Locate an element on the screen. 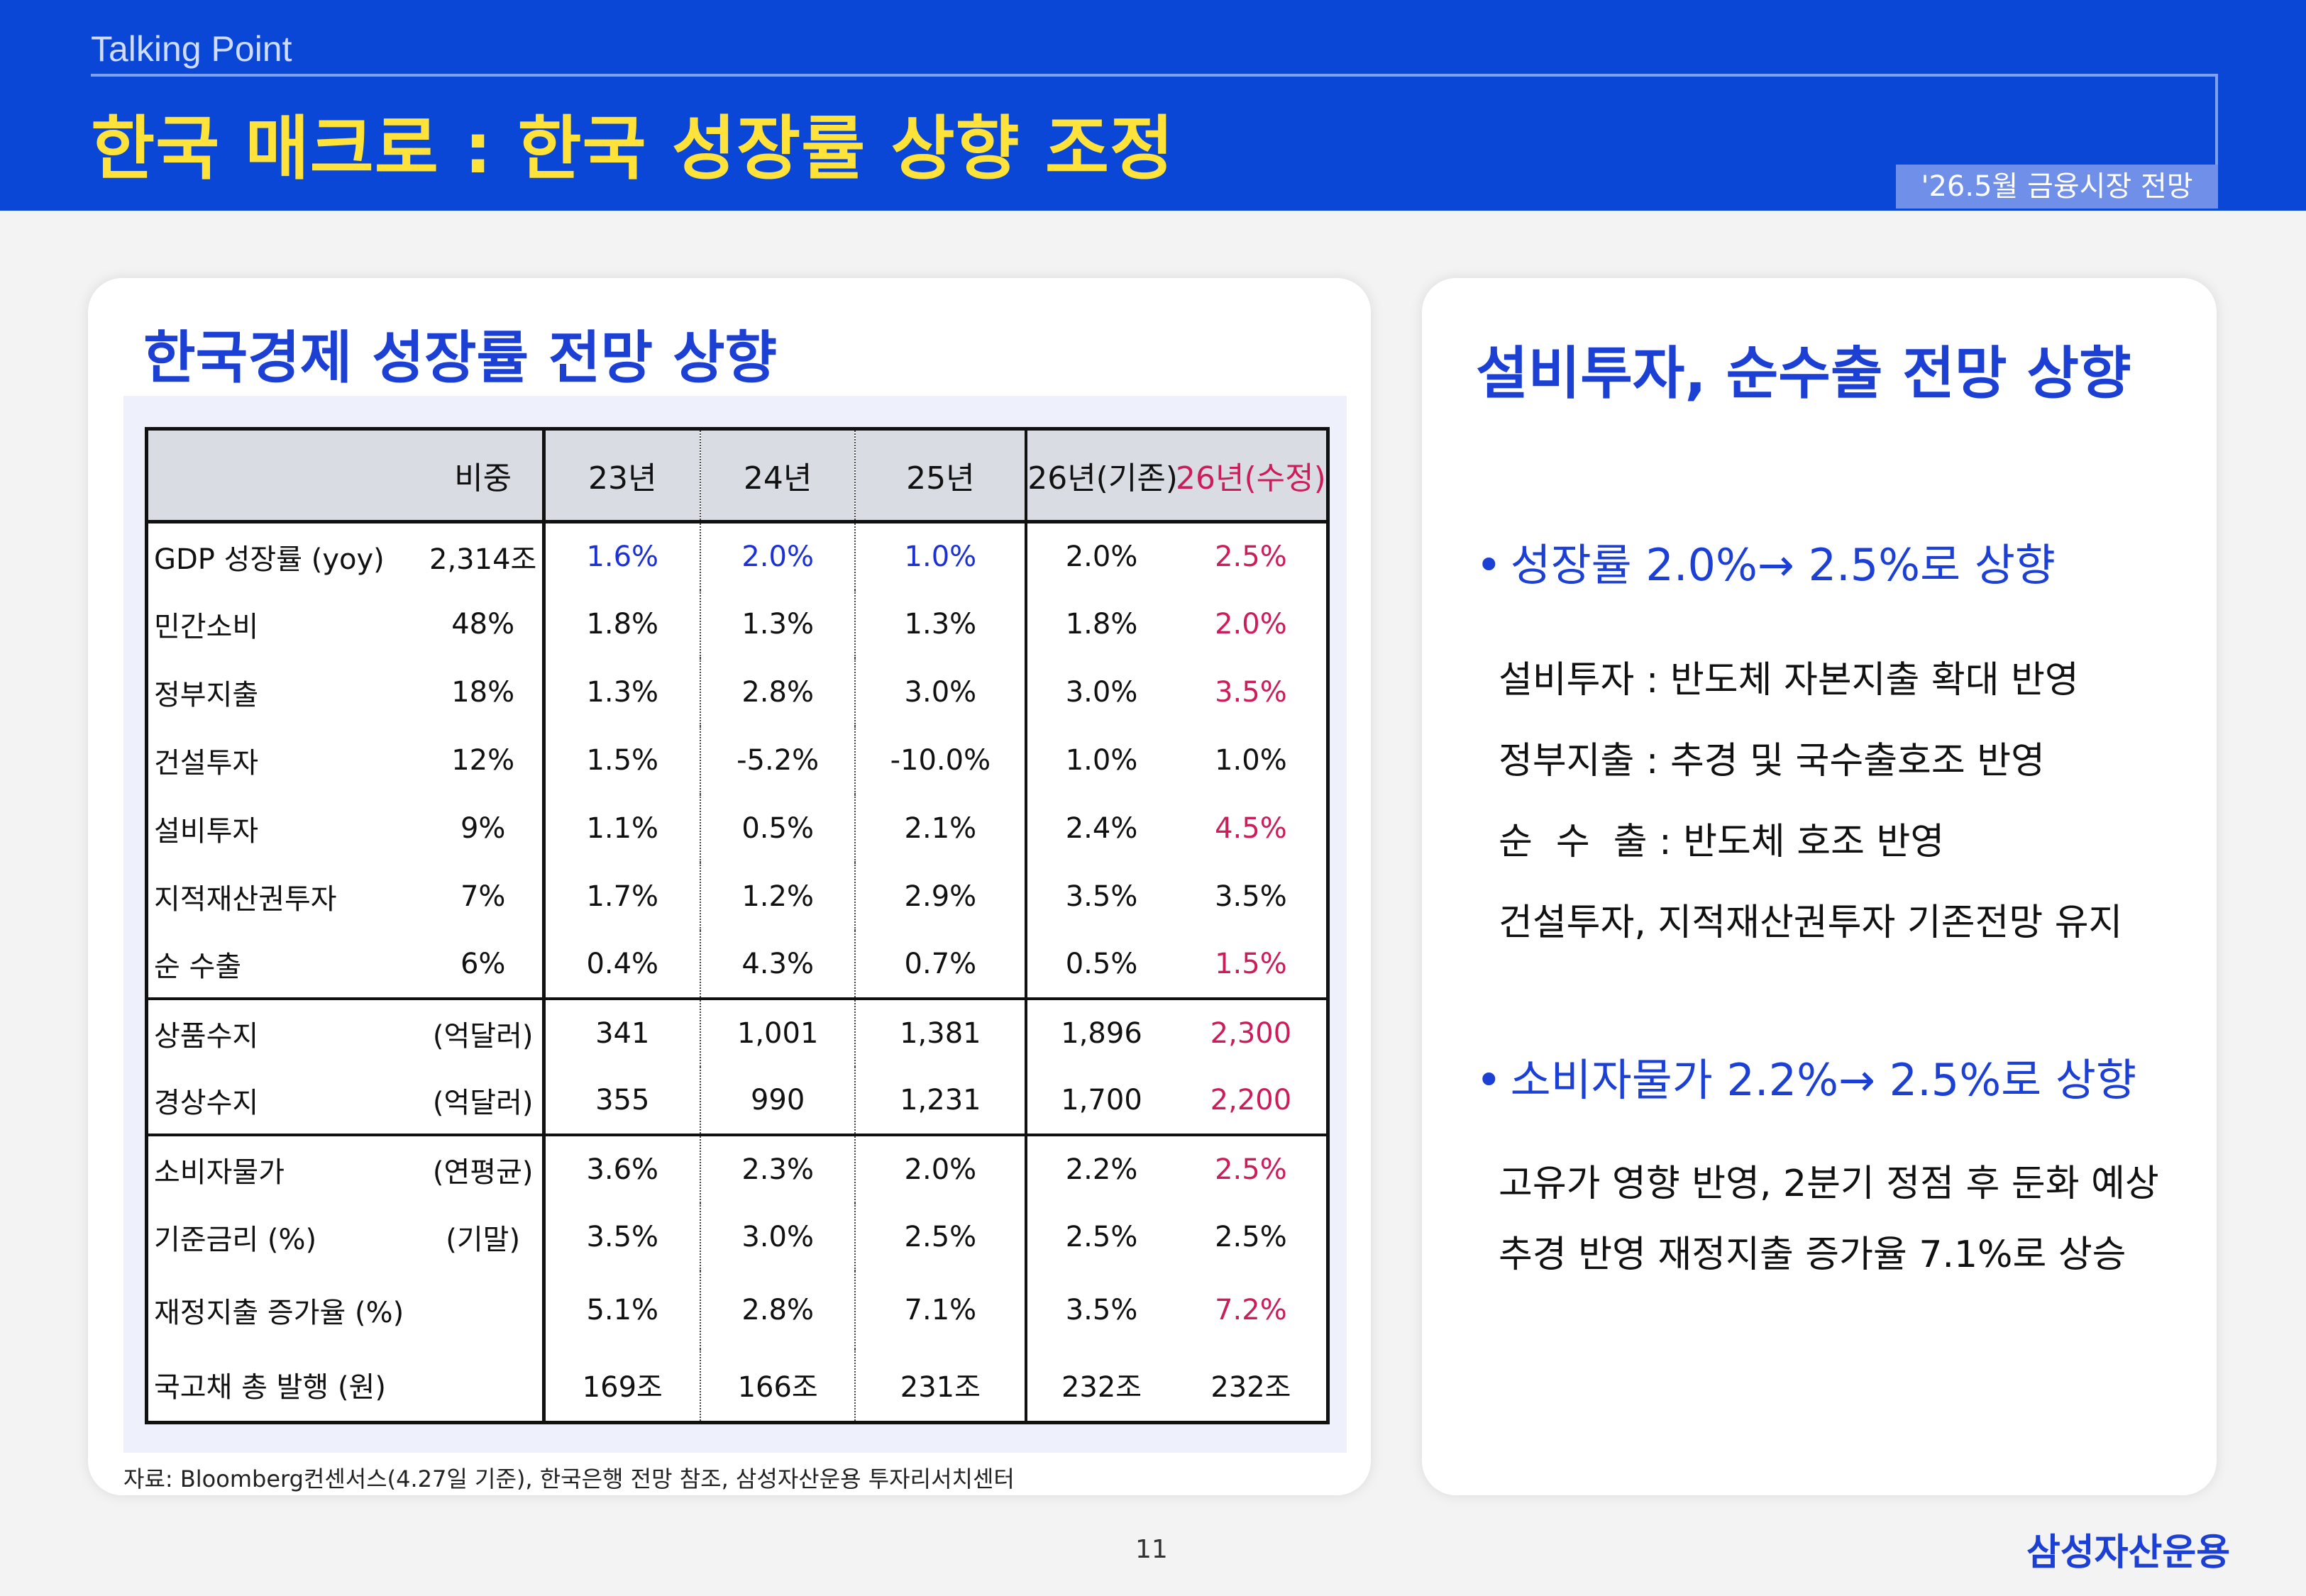  value-cell: 1.5% is located at coordinates (622, 760).